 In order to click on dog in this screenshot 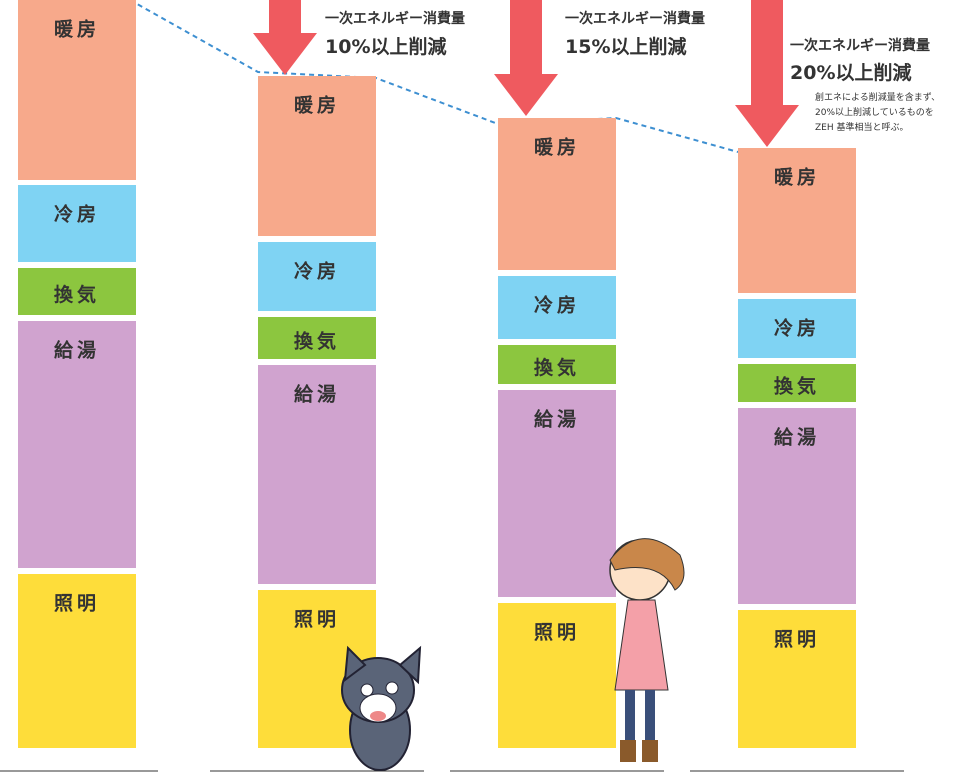, I will do `click(381, 708)`.